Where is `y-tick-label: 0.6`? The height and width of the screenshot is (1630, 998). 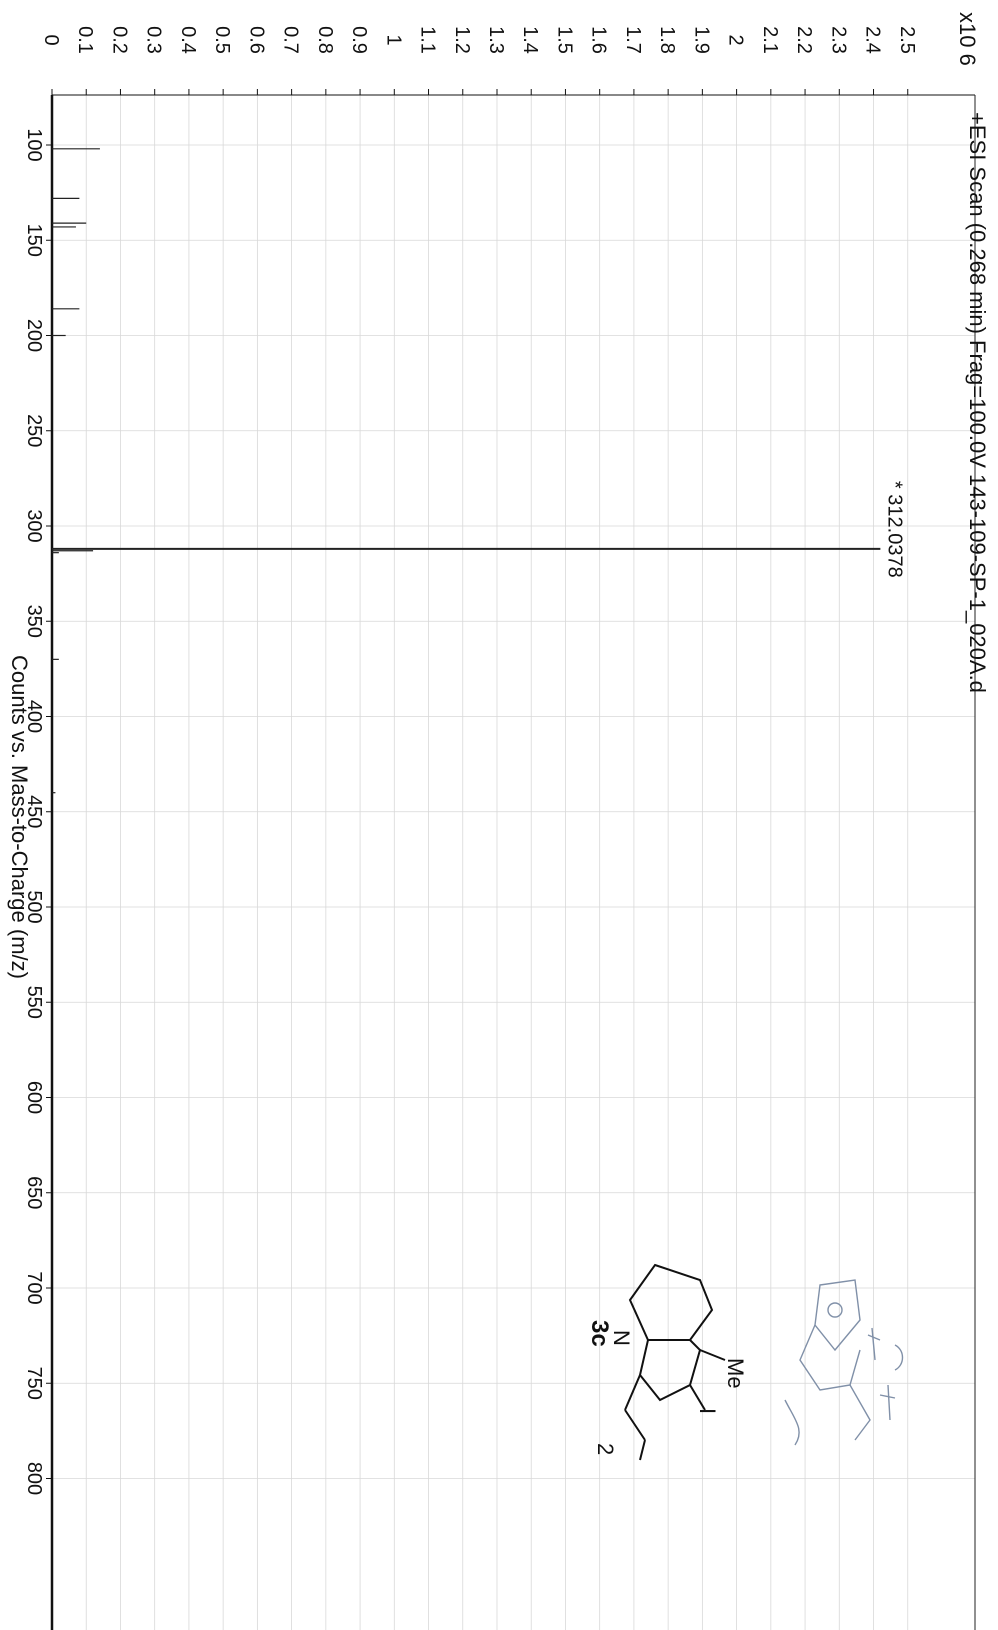
y-tick-label: 0.6 is located at coordinates (256, 40).